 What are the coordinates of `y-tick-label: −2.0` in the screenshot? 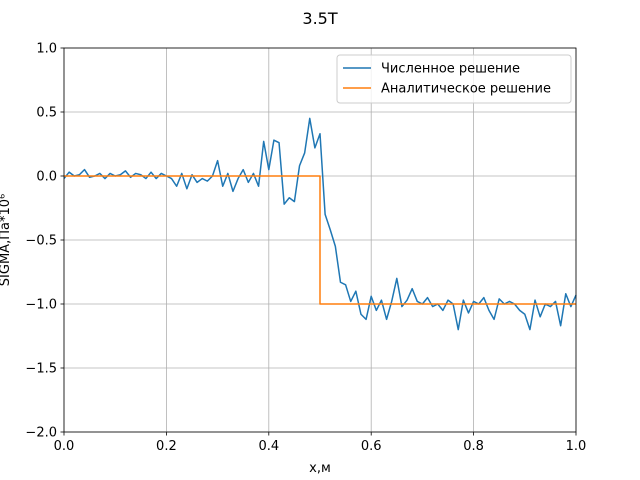 It's located at (41, 433).